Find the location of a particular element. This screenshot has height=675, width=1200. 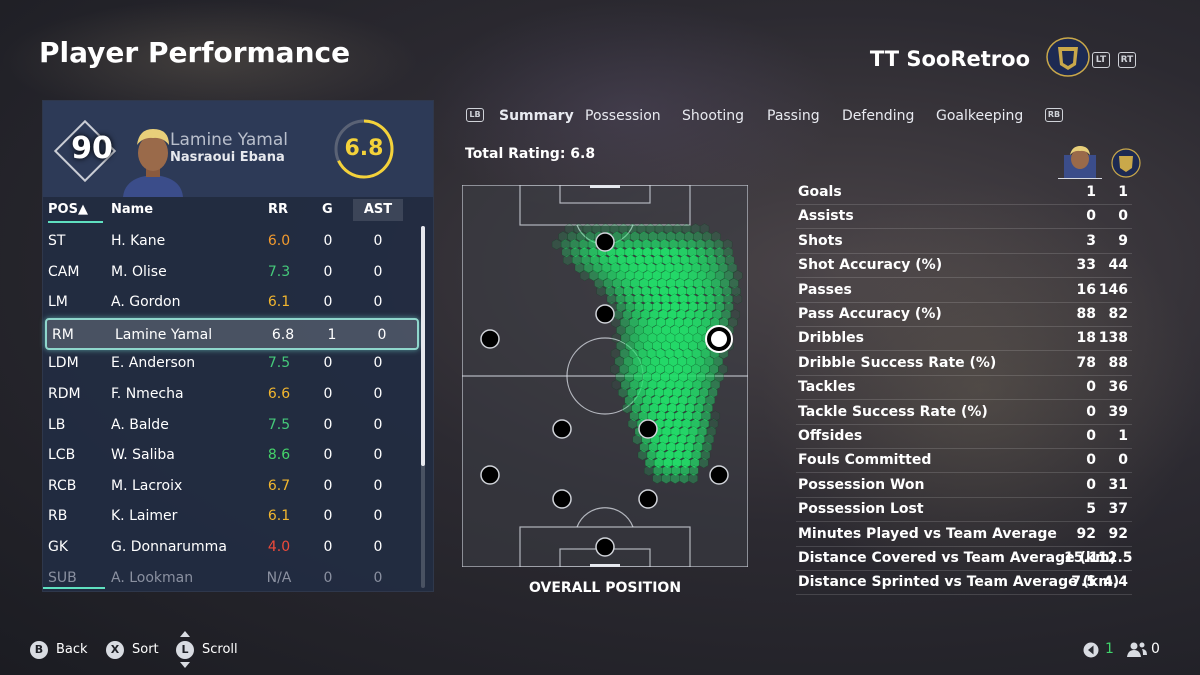

tab-defending: Defending is located at coordinates (878, 116).